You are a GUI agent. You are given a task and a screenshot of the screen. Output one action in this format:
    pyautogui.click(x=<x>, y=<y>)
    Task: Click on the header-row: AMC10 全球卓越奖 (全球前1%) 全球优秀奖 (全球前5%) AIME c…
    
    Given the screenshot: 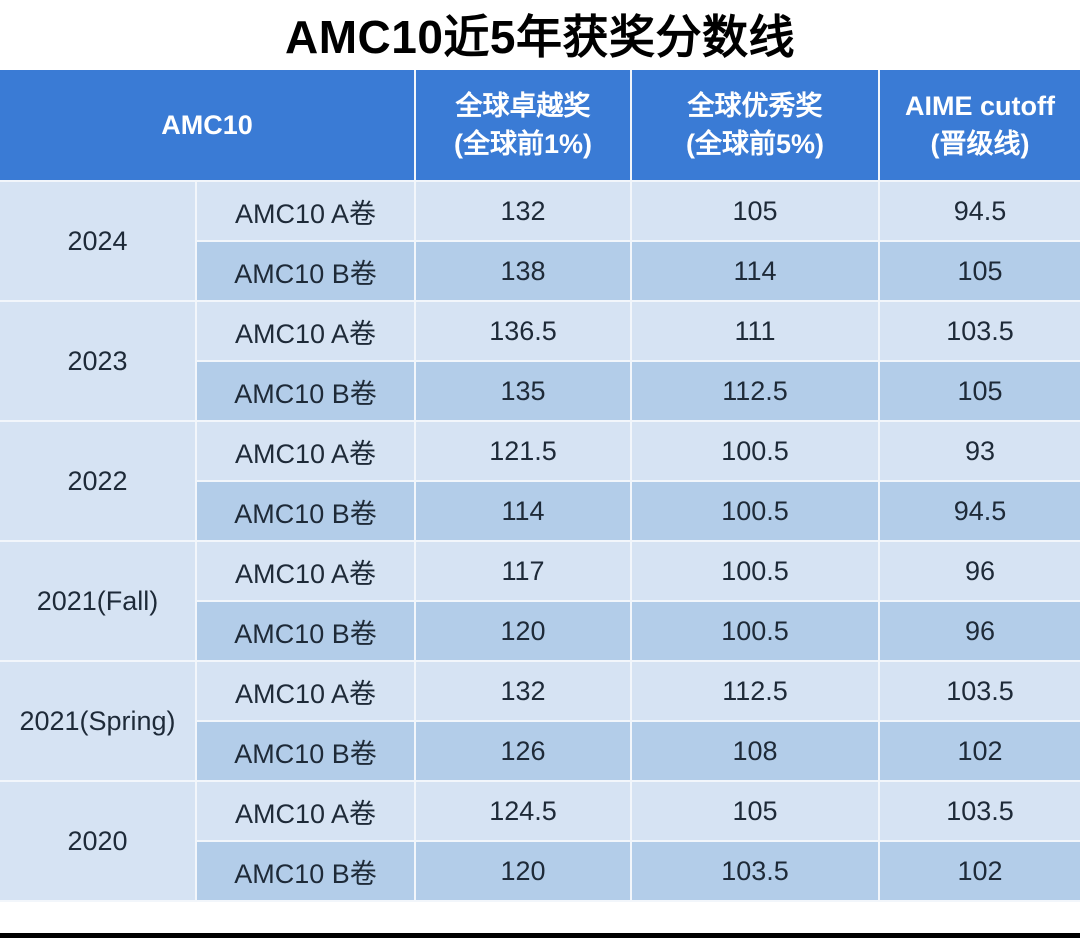 What is the action you would take?
    pyautogui.click(x=540, y=126)
    